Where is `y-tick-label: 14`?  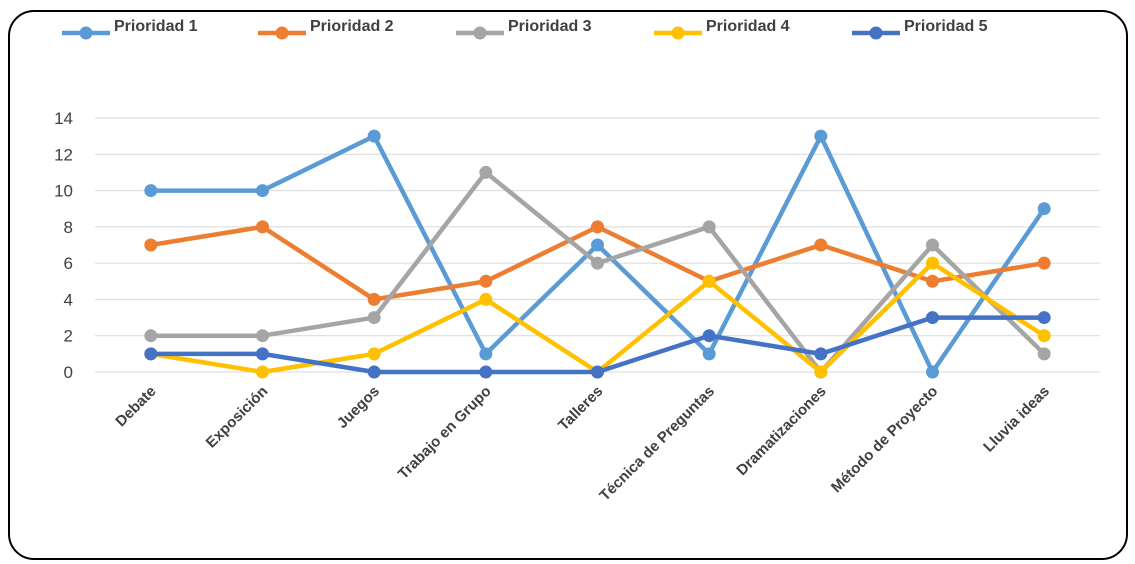
y-tick-label: 14 is located at coordinates (63, 118).